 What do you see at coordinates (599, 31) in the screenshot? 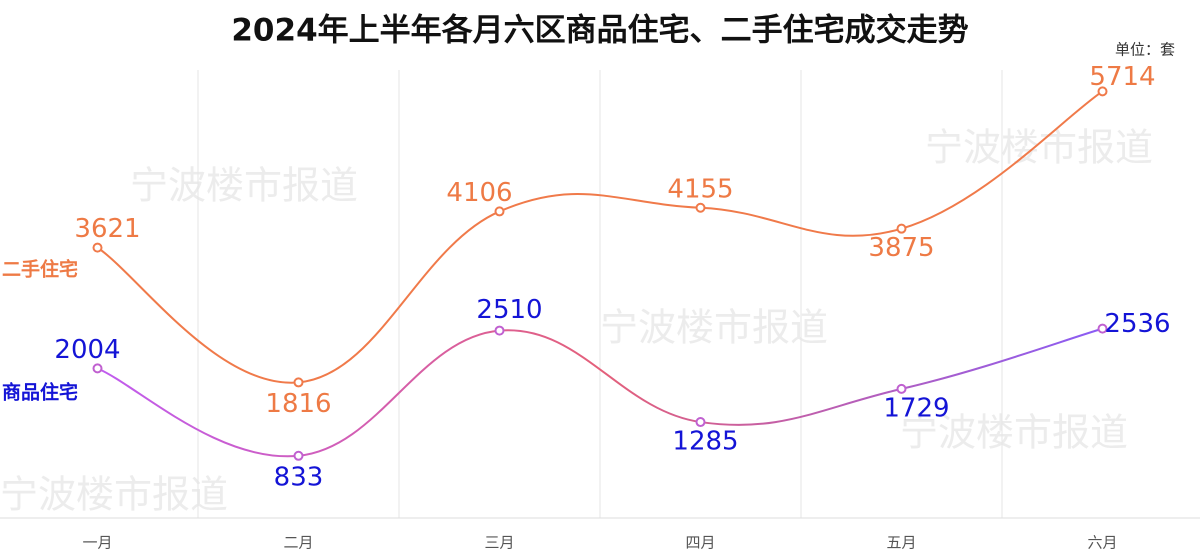
I see `chart-title: 2024年上半年各月六区商品住宅、二手住宅成交走势` at bounding box center [599, 31].